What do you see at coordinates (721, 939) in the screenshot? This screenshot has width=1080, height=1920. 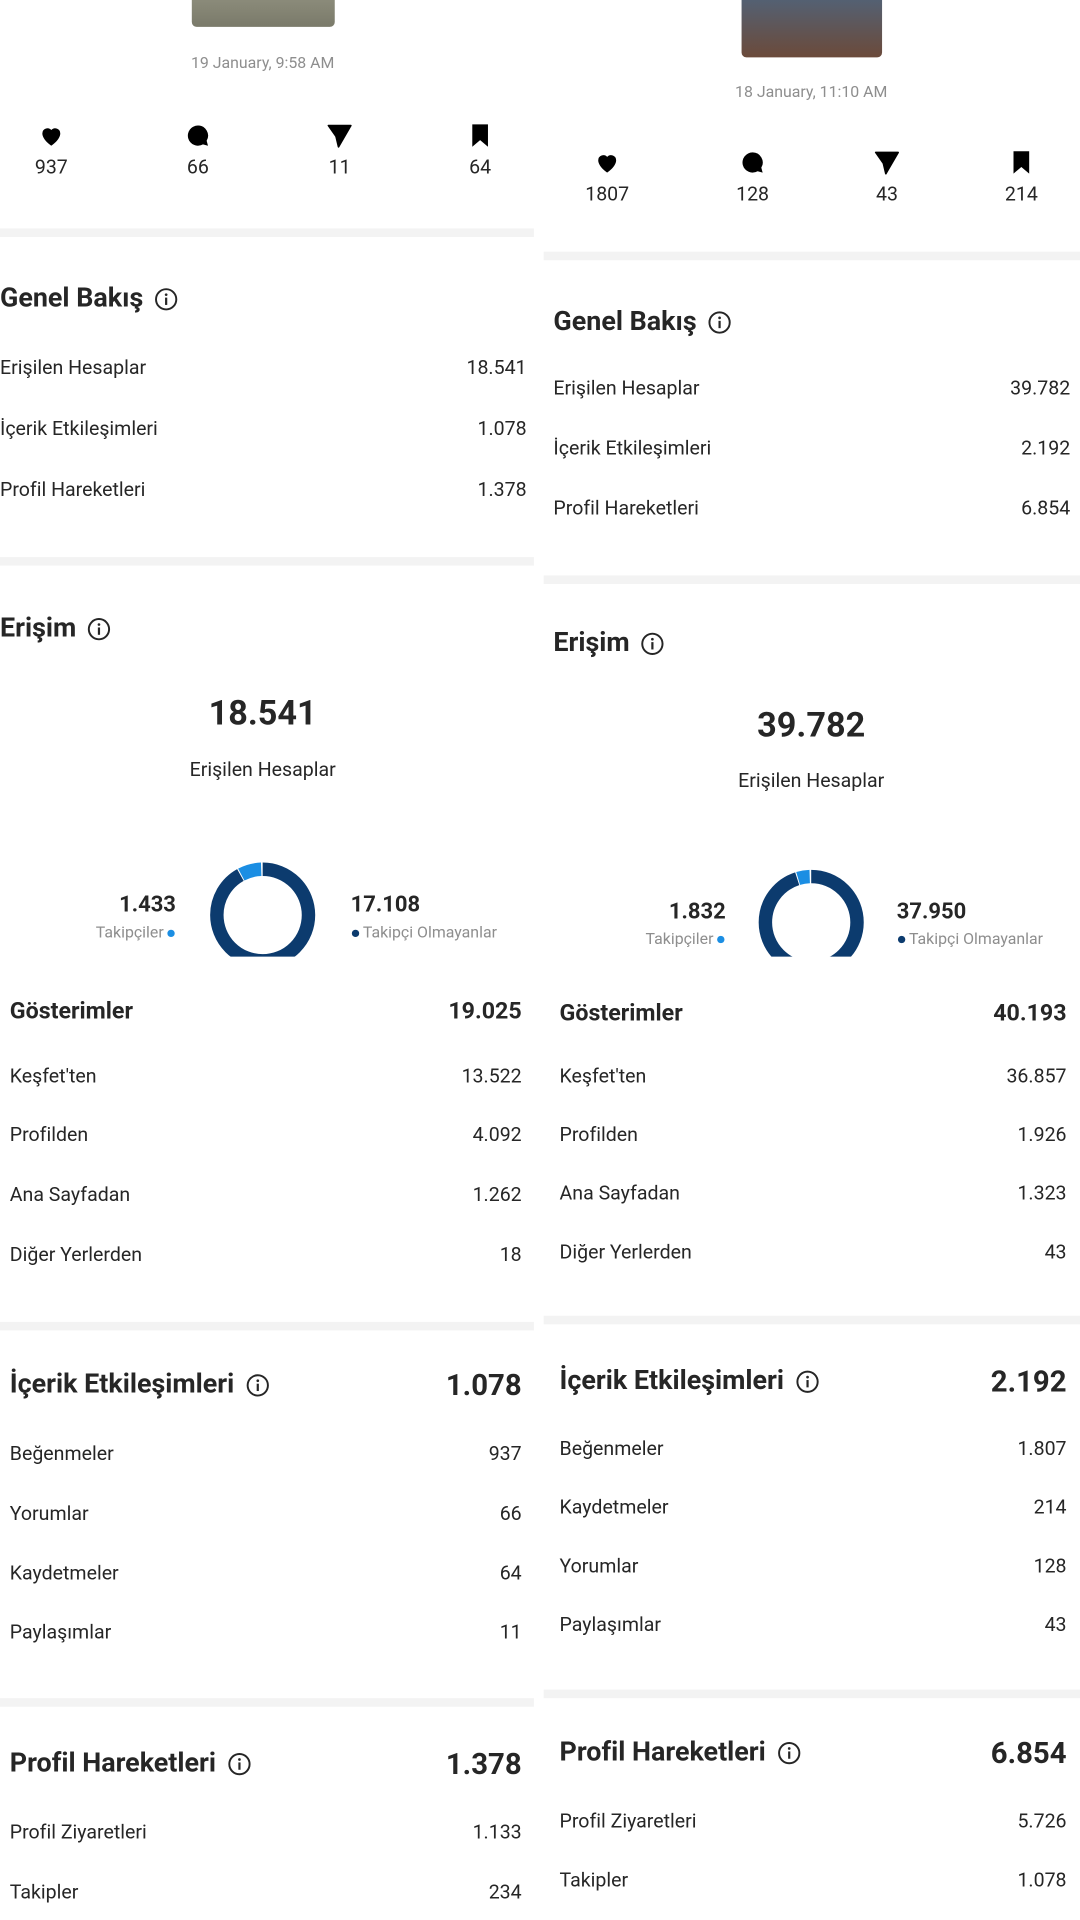 I see `followers-dot` at bounding box center [721, 939].